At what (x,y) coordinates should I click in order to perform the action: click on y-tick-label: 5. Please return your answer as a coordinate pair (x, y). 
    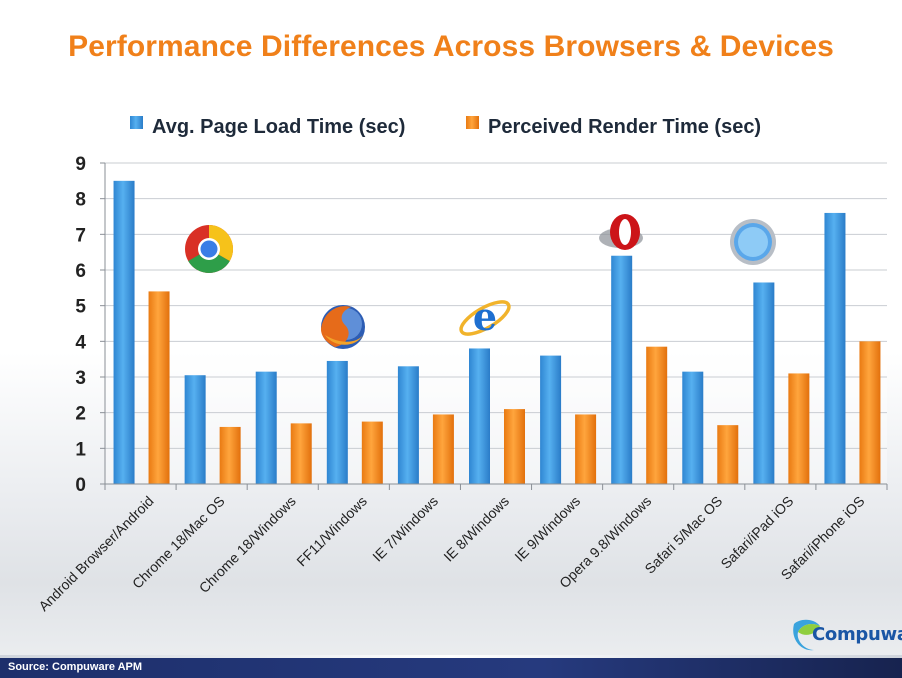
    Looking at the image, I should click on (80, 307).